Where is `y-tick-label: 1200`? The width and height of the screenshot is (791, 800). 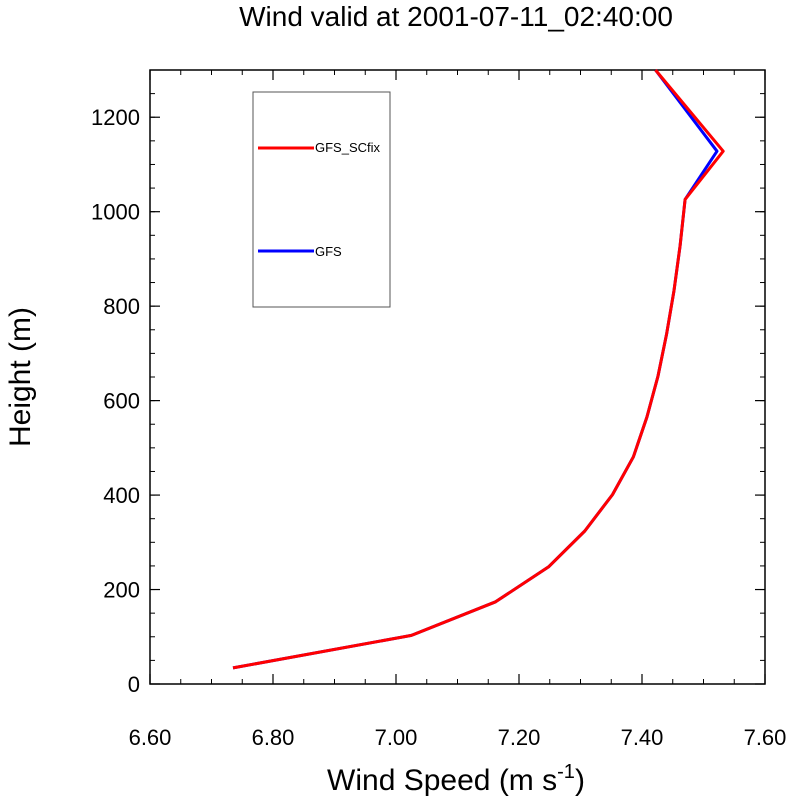 y-tick-label: 1200 is located at coordinates (115, 117).